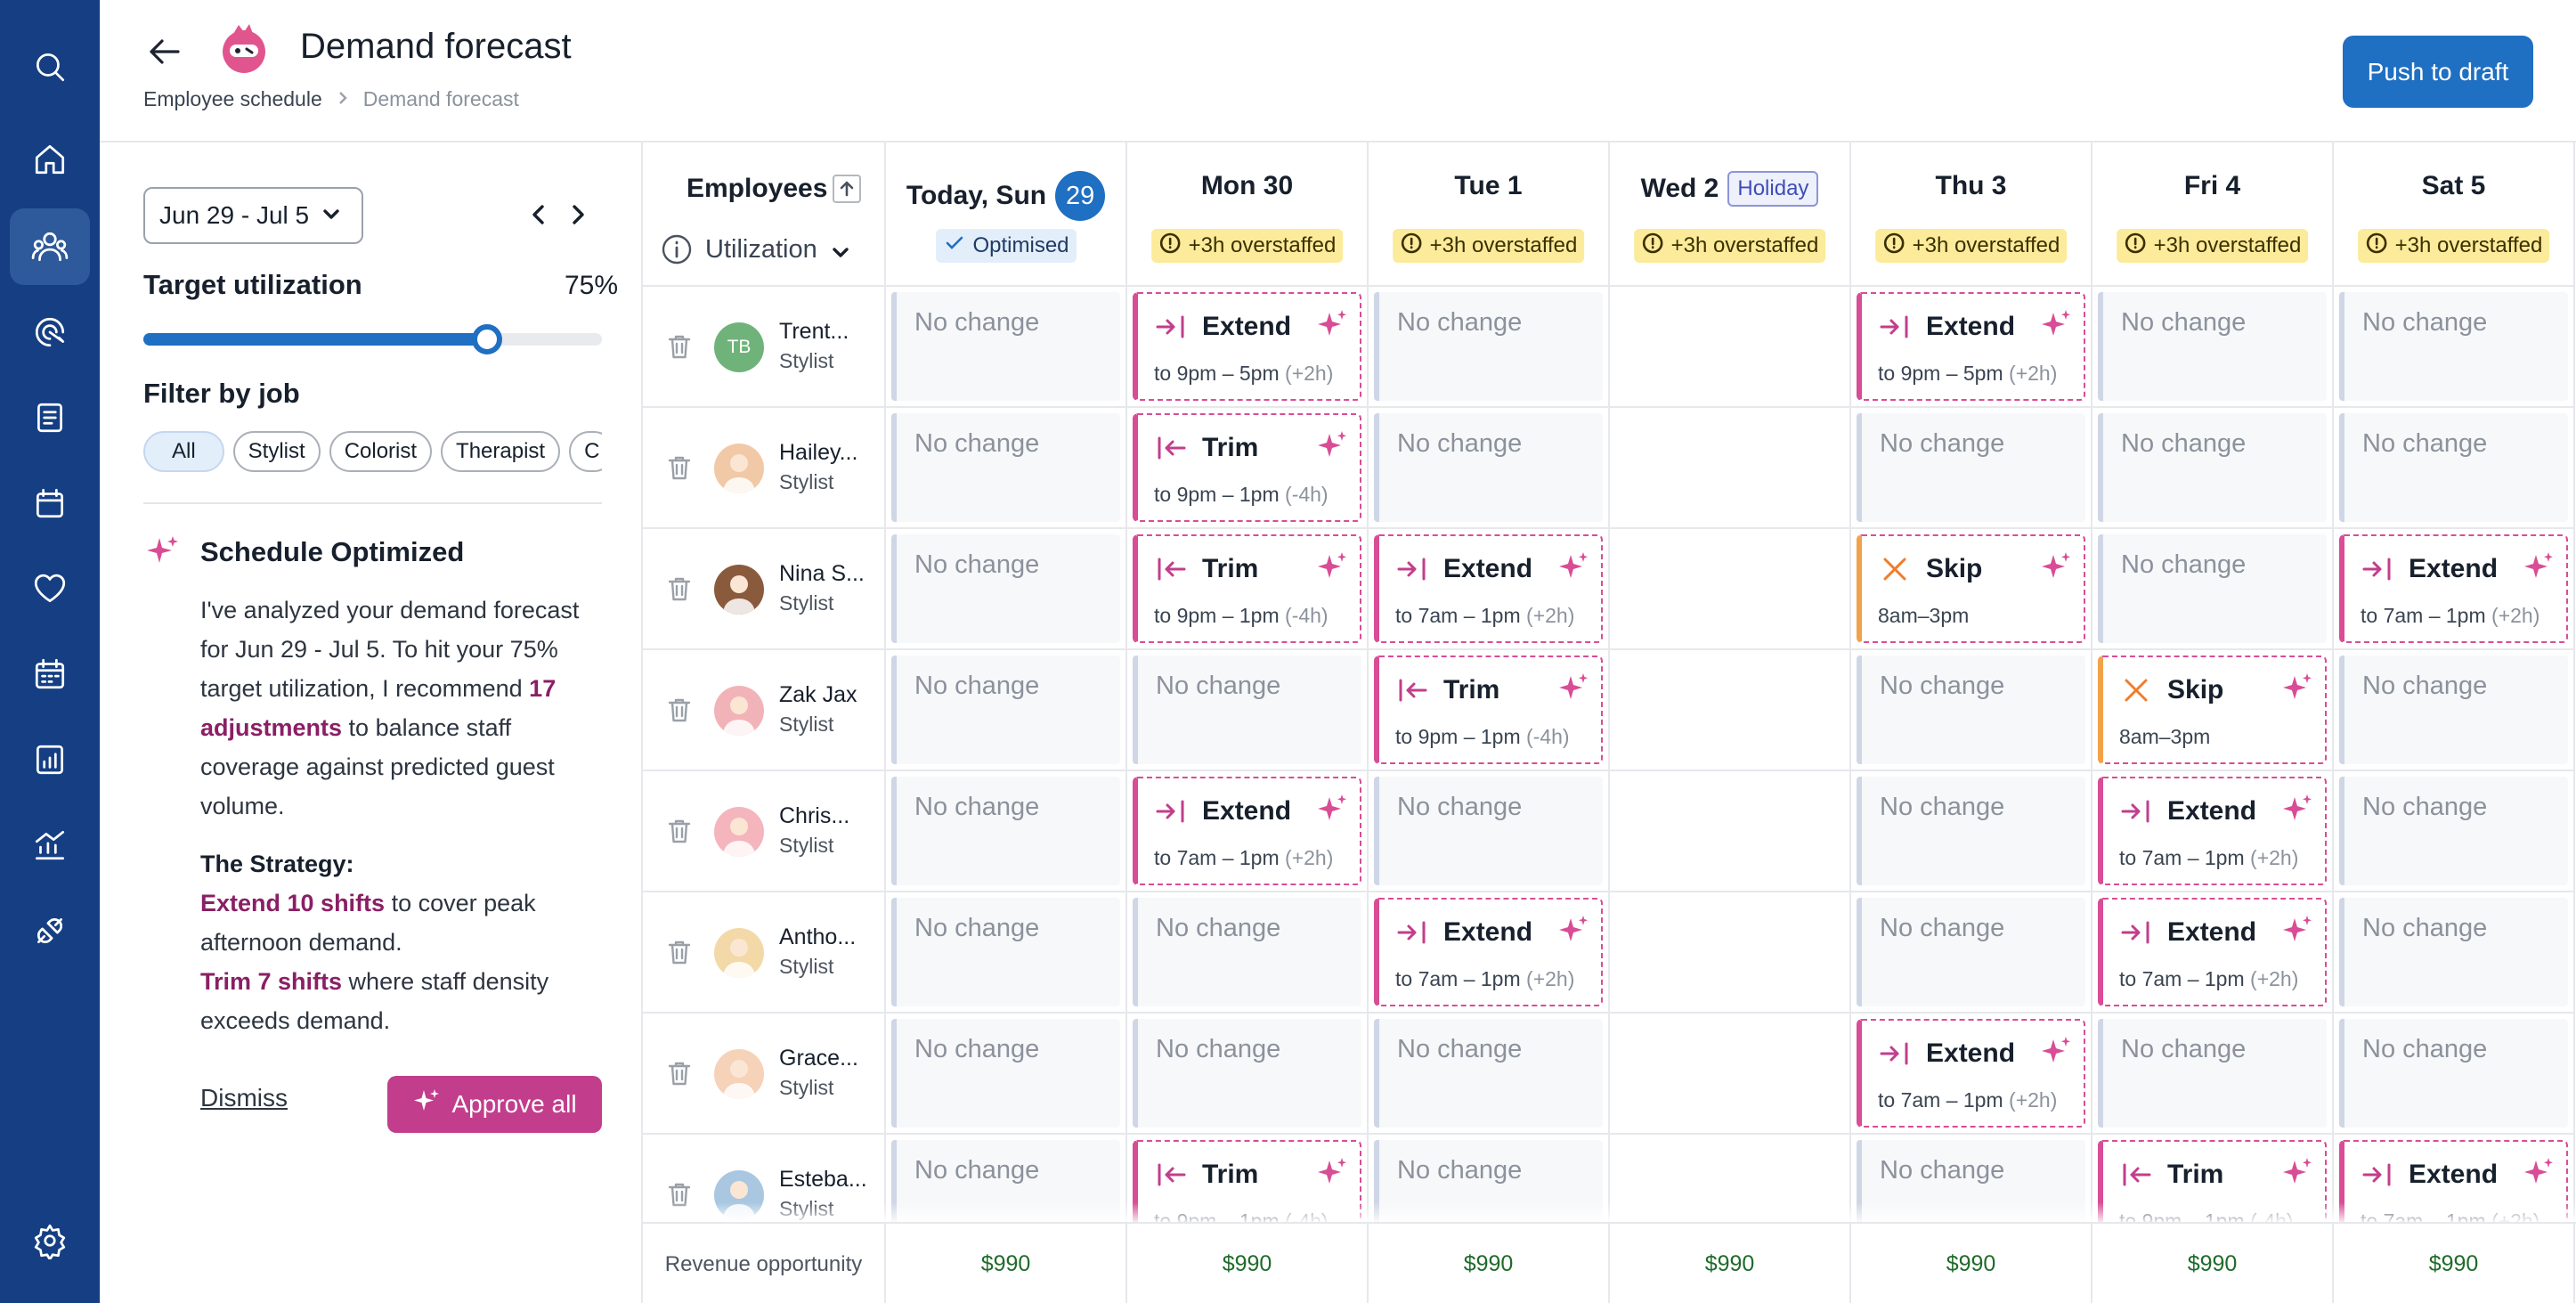  Describe the element at coordinates (244, 1098) in the screenshot. I see `dismiss-link: Dismiss` at that location.